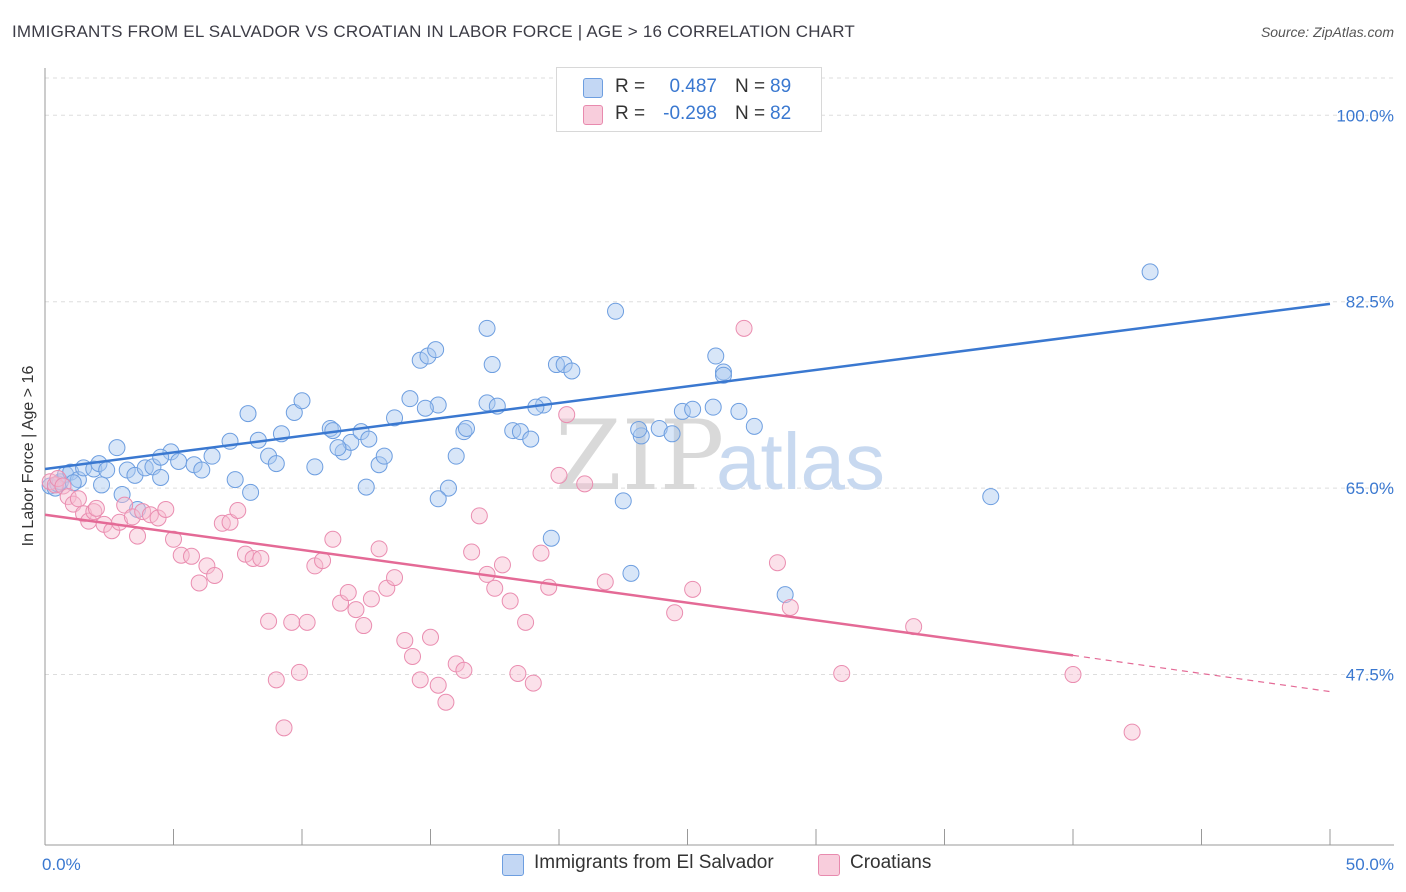  I want to click on source-credit: Source: ZipAtlas.com, so click(1327, 32).